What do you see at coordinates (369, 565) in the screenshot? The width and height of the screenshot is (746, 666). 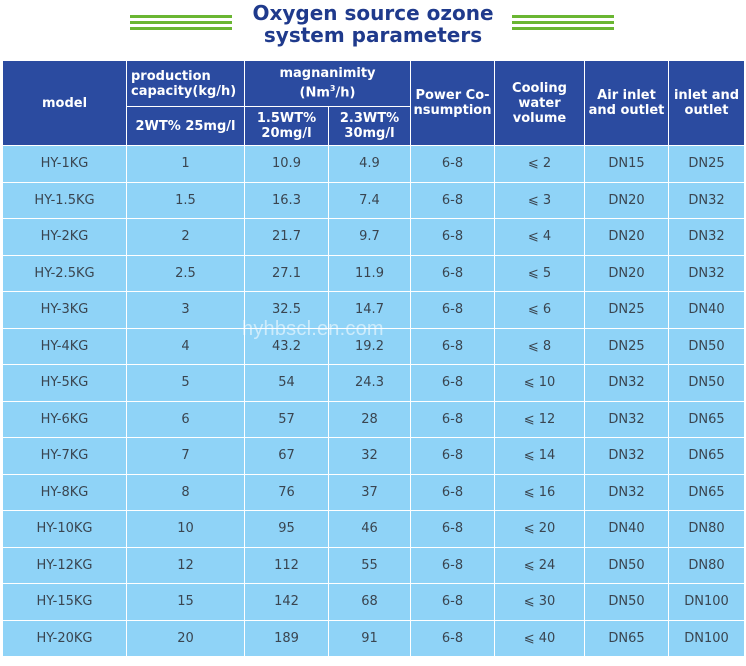 I see `cell-mag-2: 55` at bounding box center [369, 565].